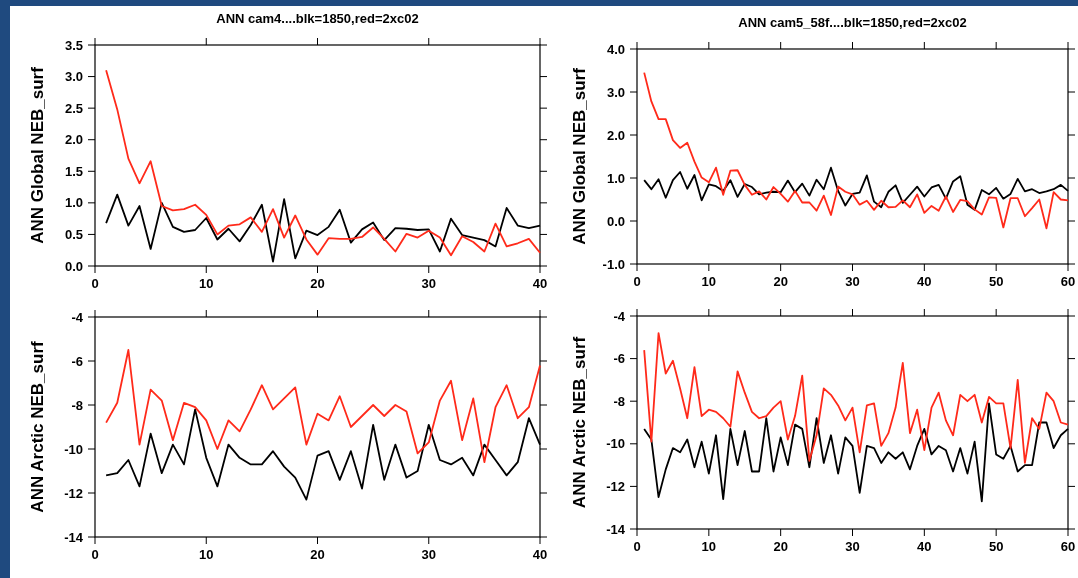 Image resolution: width=1078 pixels, height=578 pixels. What do you see at coordinates (613, 264) in the screenshot?
I see `y-tick-label: -1.0` at bounding box center [613, 264].